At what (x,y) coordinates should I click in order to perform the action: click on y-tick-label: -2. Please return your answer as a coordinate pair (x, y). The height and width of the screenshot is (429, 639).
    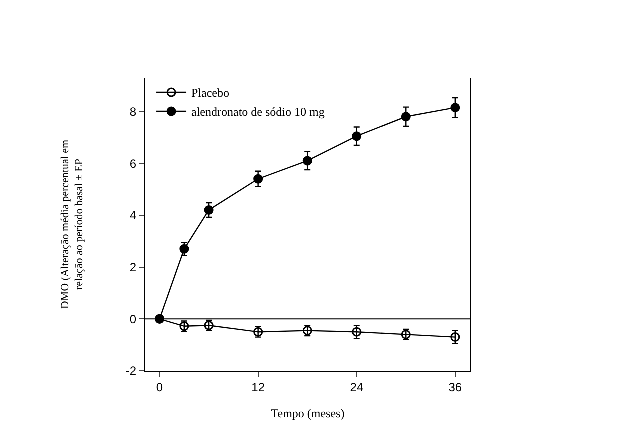
    Looking at the image, I should click on (131, 371).